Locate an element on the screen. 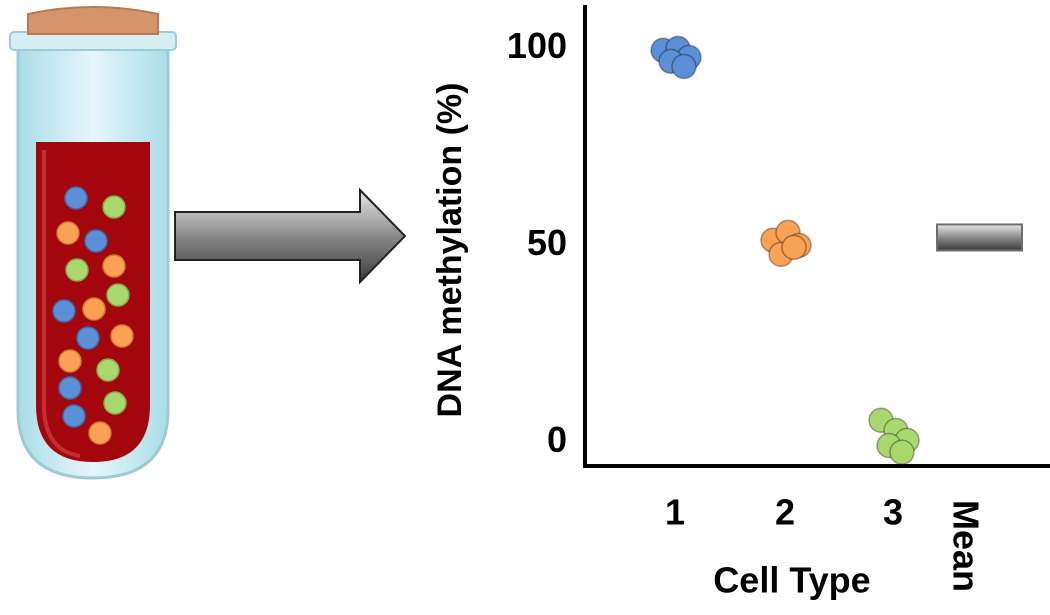 The width and height of the screenshot is (1050, 615). y-tick-label: 0 is located at coordinates (557, 439).